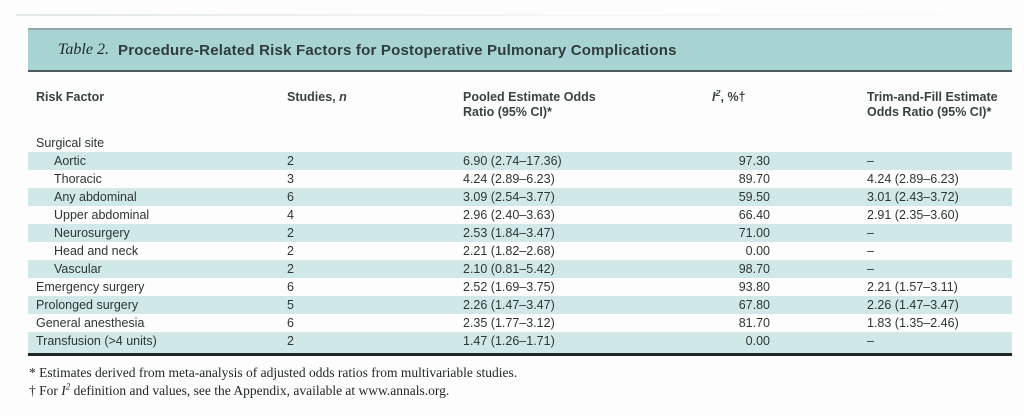 Image resolution: width=1024 pixels, height=416 pixels. I want to click on cell-i2: 71.00, so click(754, 233).